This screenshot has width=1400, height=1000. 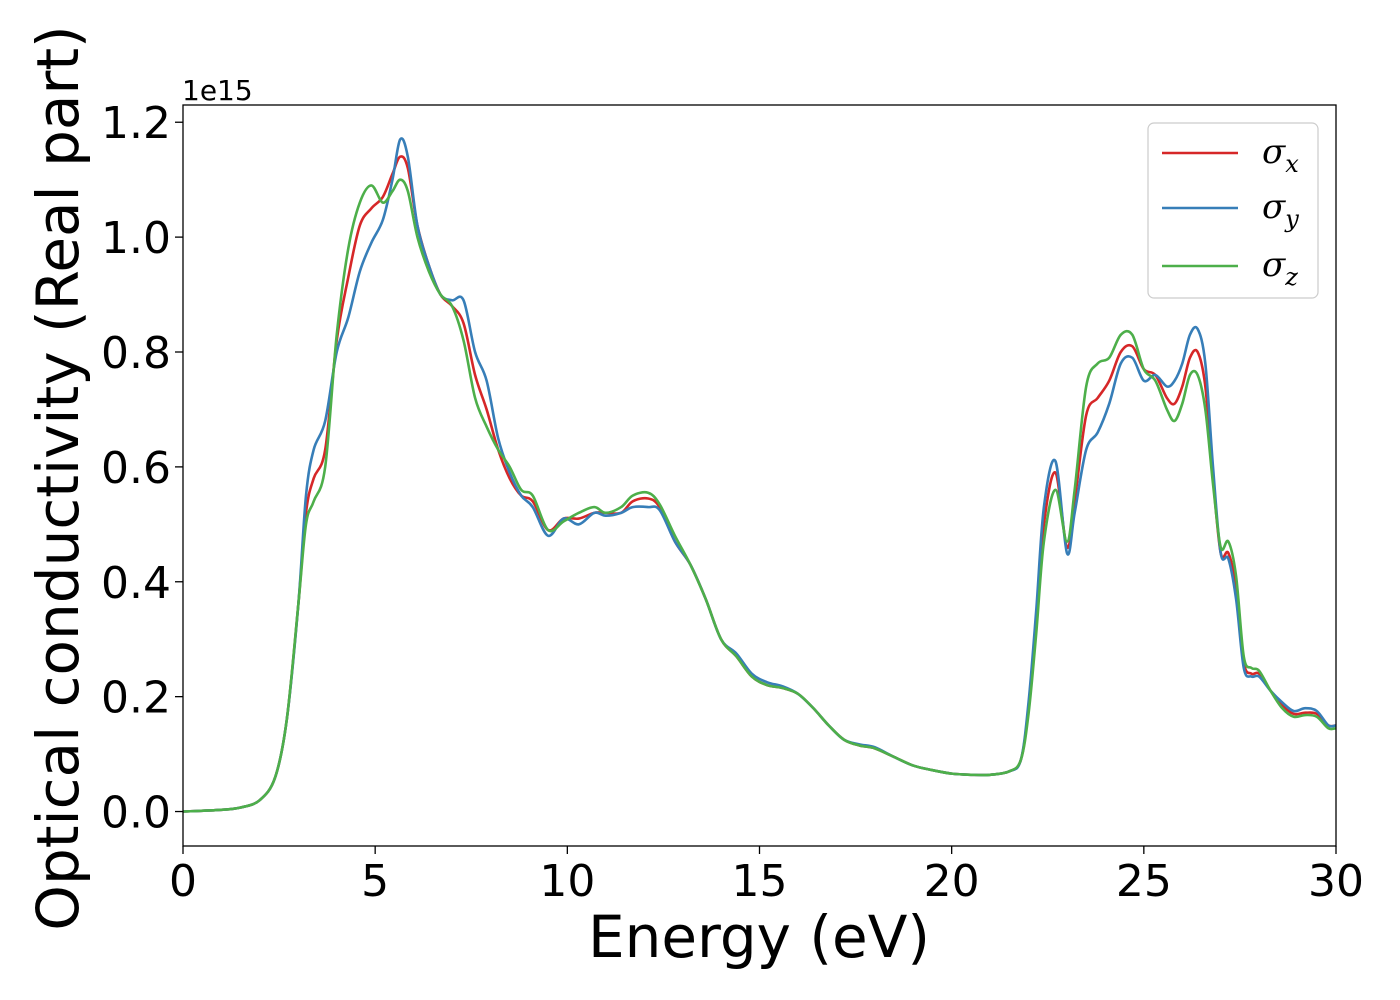 I want to click on y-axis-ticks: 0.0 0.2 0.4 0.6 0.8 1.0 1.2, so click(x=142, y=468).